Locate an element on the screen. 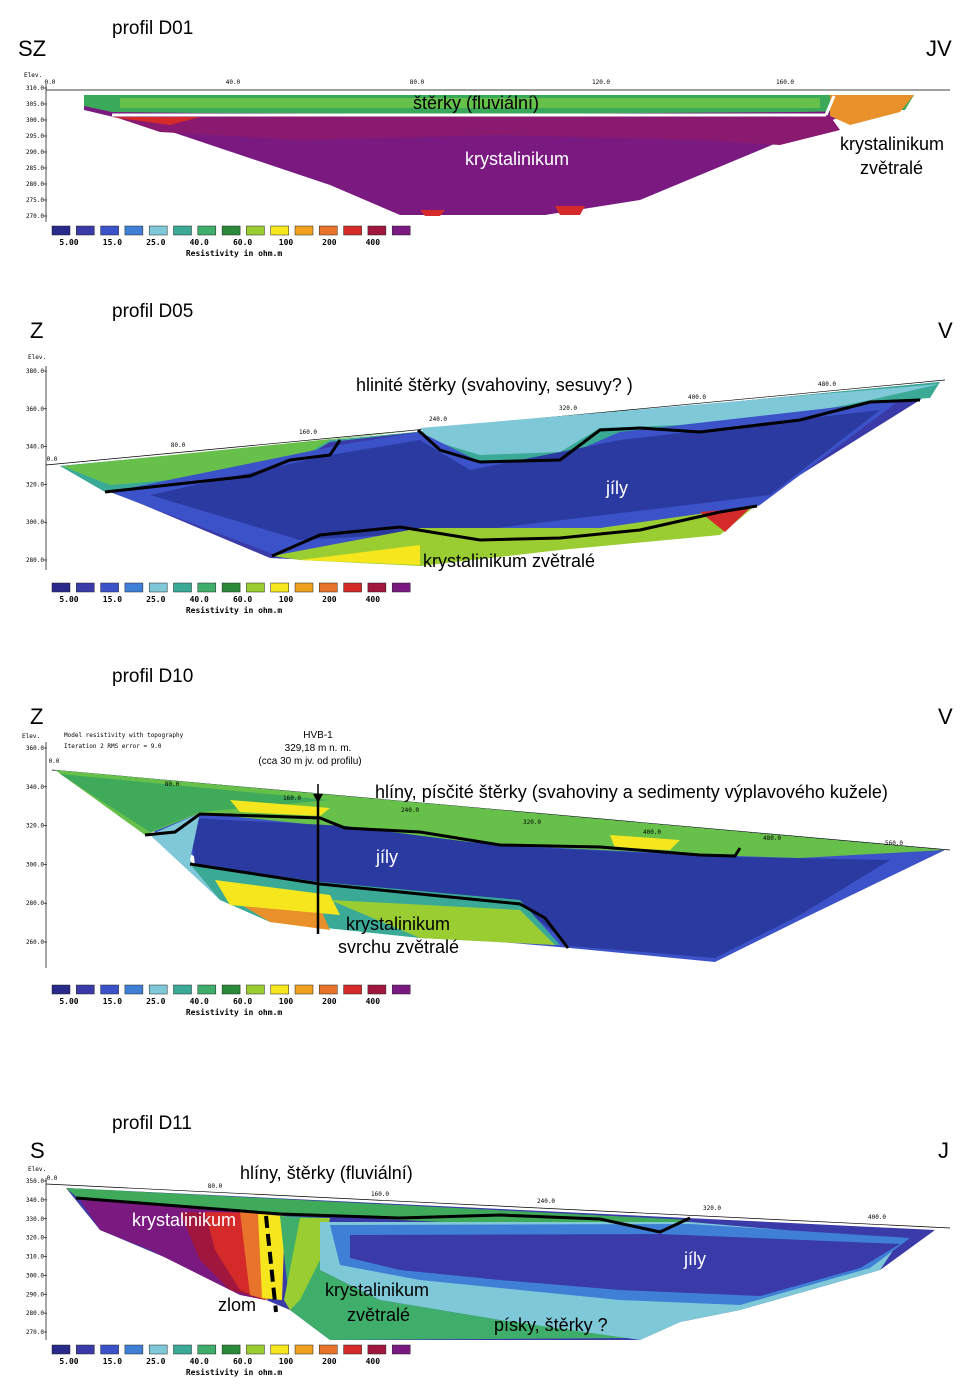 Image resolution: width=975 pixels, height=1398 pixels. borehole-arrowhead is located at coordinates (318, 798).